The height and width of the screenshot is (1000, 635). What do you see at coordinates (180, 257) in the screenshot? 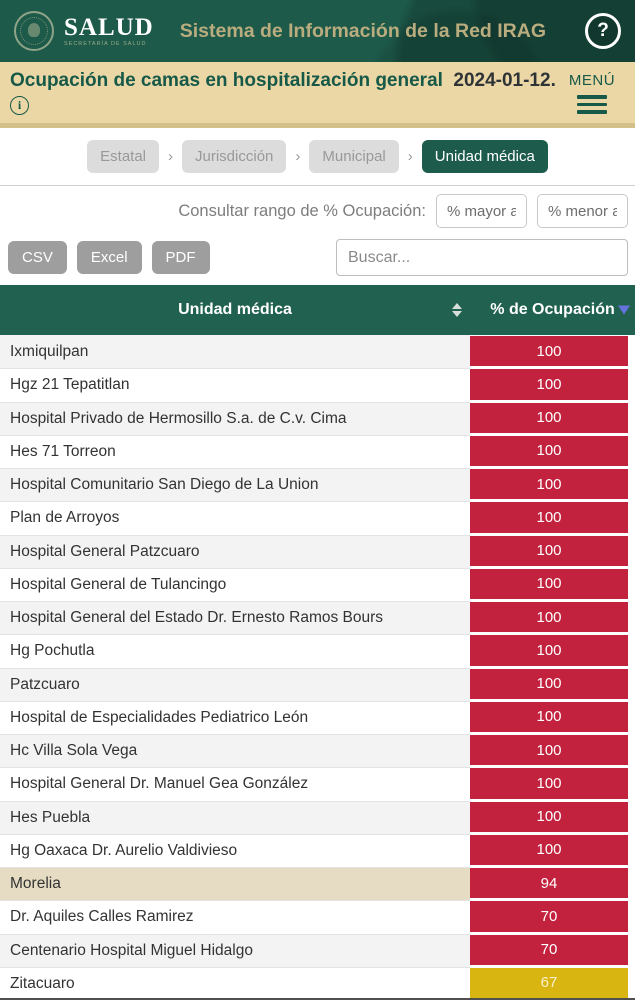
I see `pdf-export-button: PDF` at bounding box center [180, 257].